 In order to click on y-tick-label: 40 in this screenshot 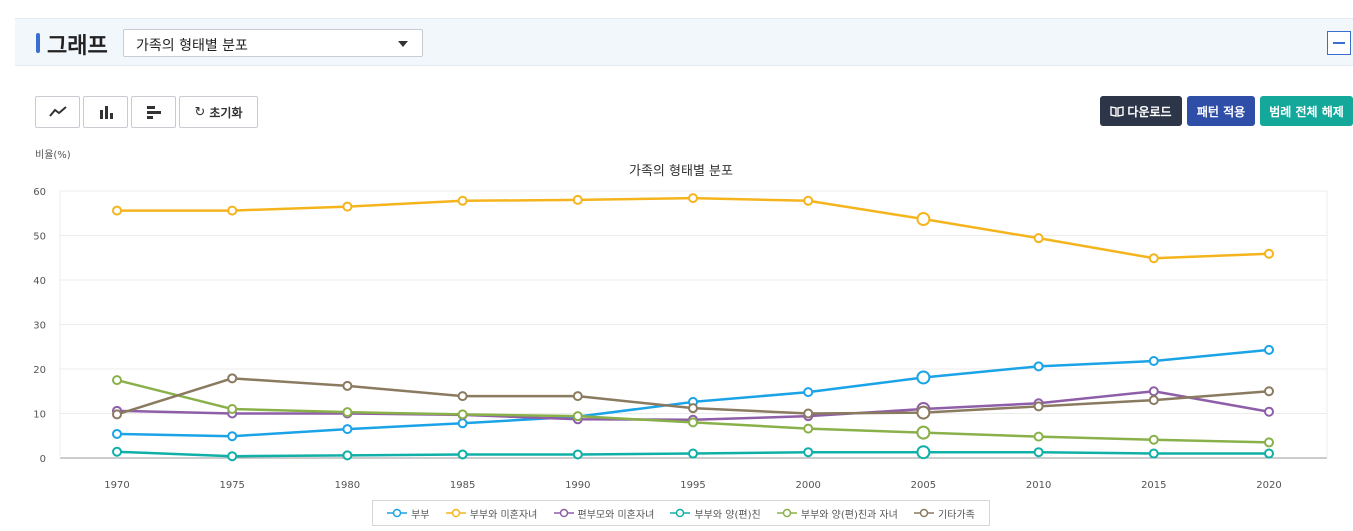, I will do `click(39, 281)`.